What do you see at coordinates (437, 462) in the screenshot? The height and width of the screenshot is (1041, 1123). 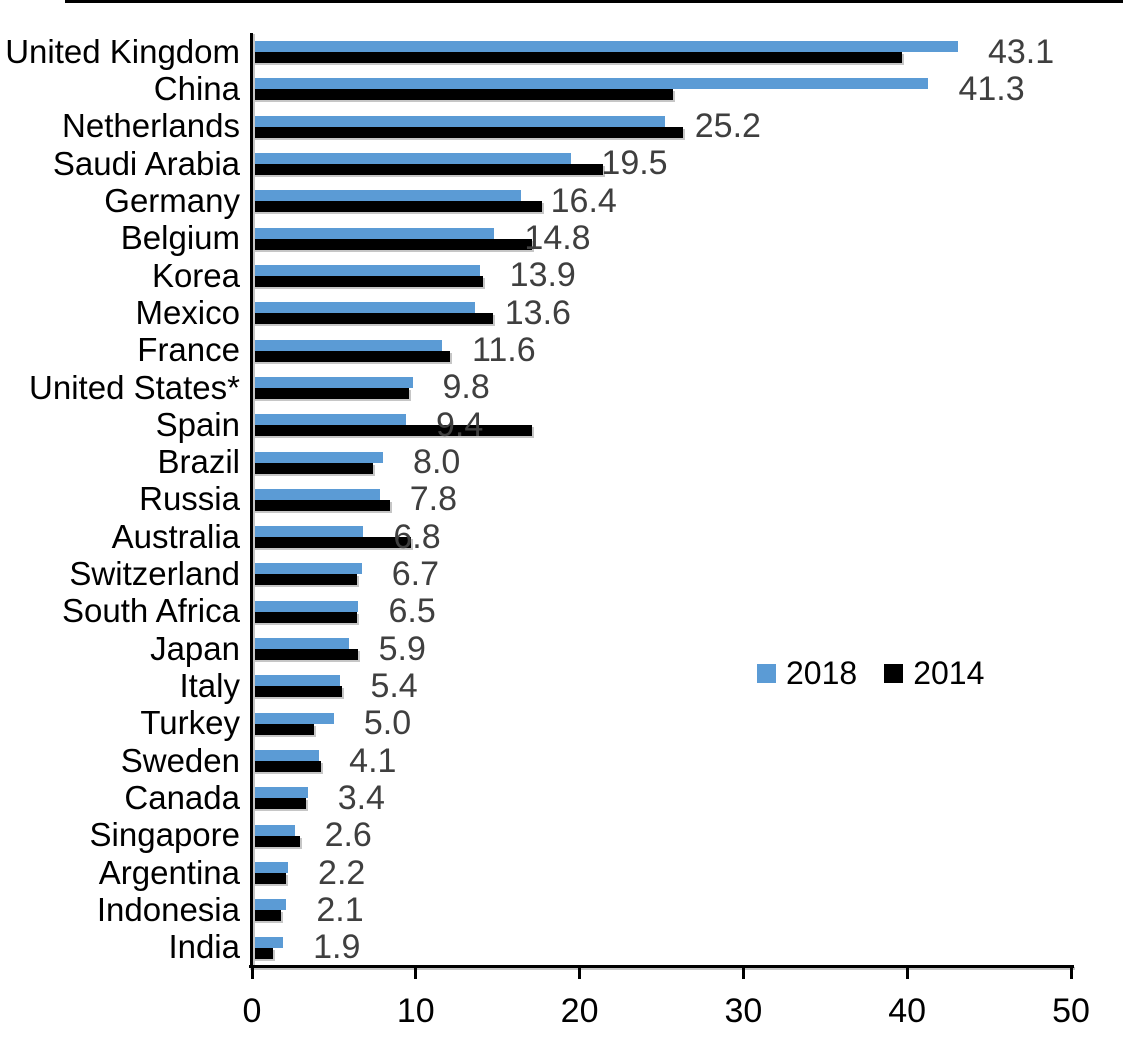 I see `value-label: 8.0` at bounding box center [437, 462].